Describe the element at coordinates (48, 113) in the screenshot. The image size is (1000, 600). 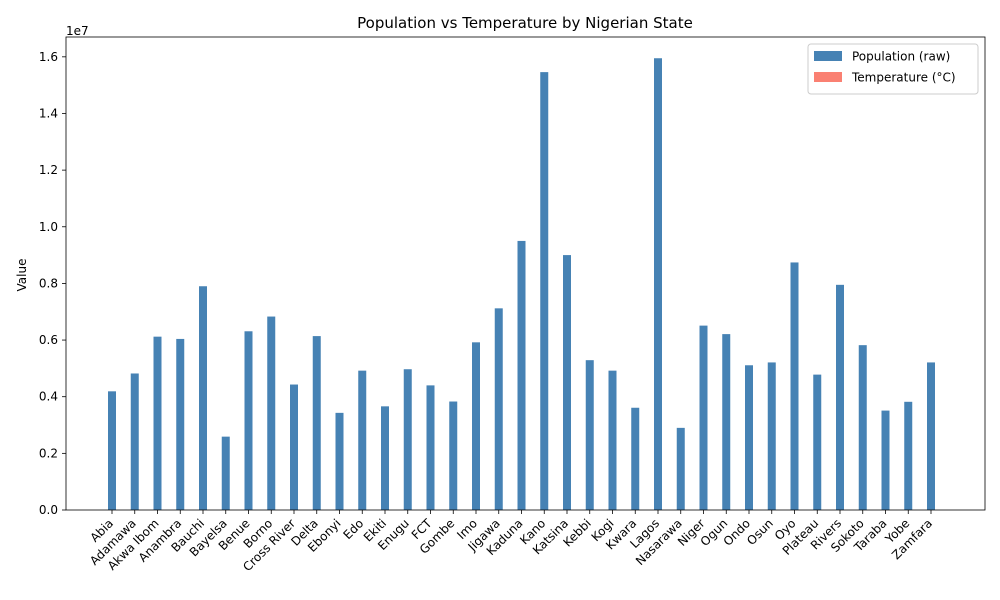
I see `y-tick-label: 1.4` at that location.